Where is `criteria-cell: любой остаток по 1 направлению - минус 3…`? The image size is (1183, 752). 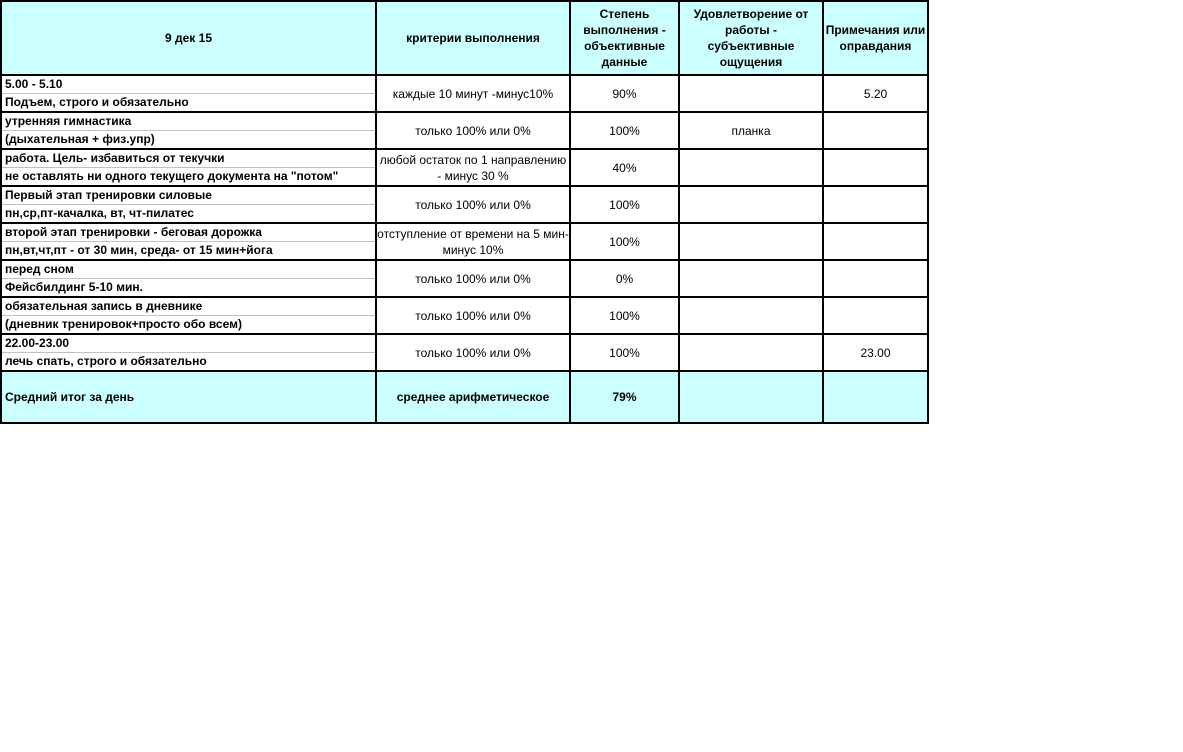
criteria-cell: любой остаток по 1 направлению - минус 3… is located at coordinates (473, 167).